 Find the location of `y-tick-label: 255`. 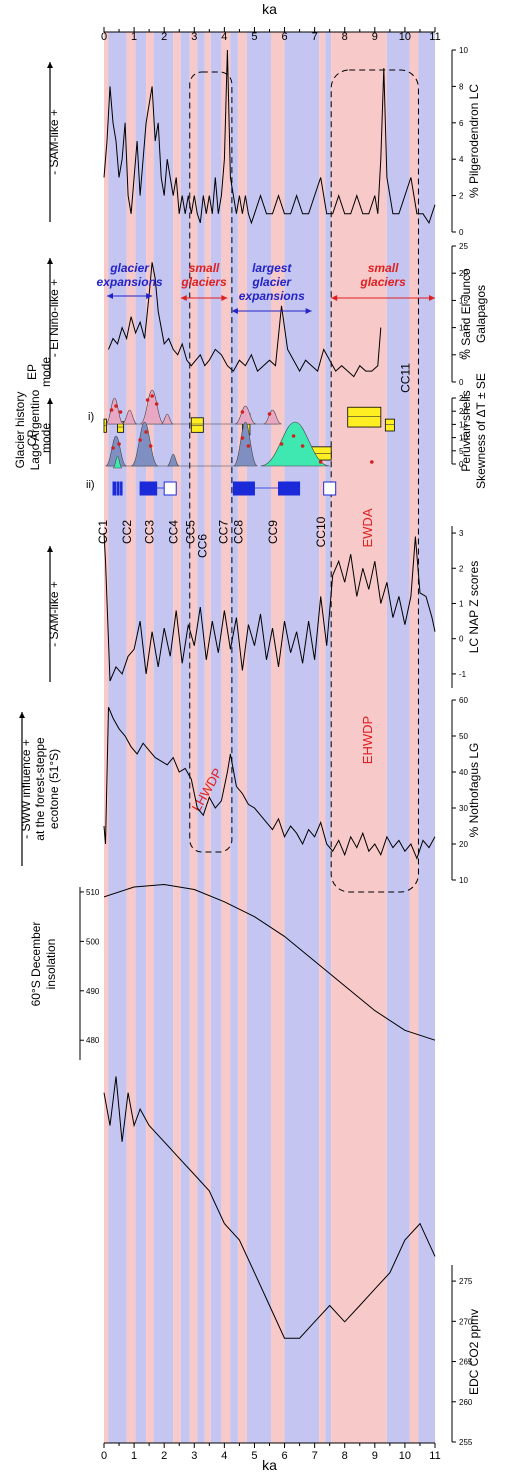

y-tick-label: 255 is located at coordinates (466, 1442).